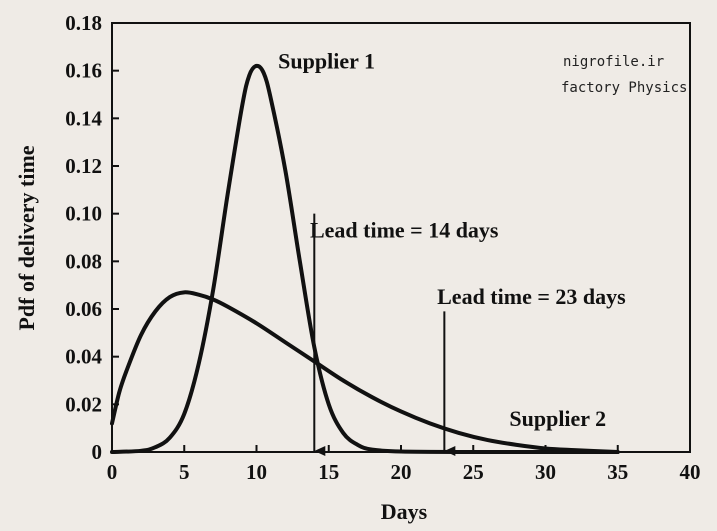  I want to click on annotation-label: Supplier 1, so click(326, 60).